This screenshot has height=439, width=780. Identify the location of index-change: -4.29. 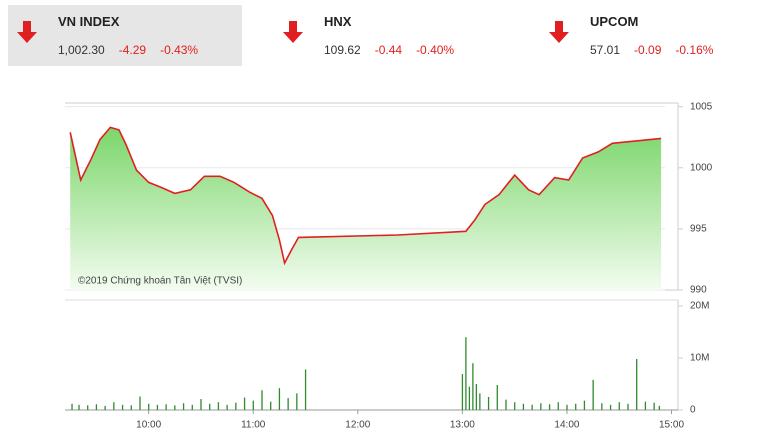
(132, 50).